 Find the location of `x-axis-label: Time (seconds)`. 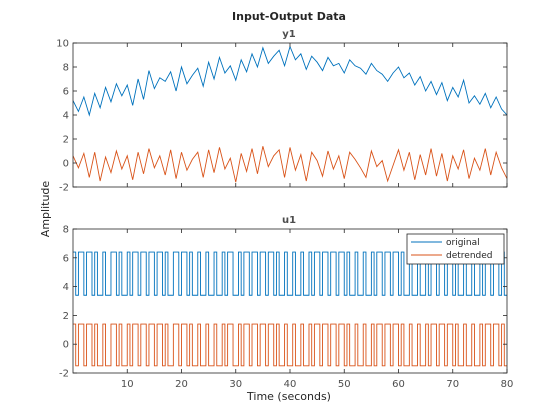

x-axis-label: Time (seconds) is located at coordinates (288, 396).